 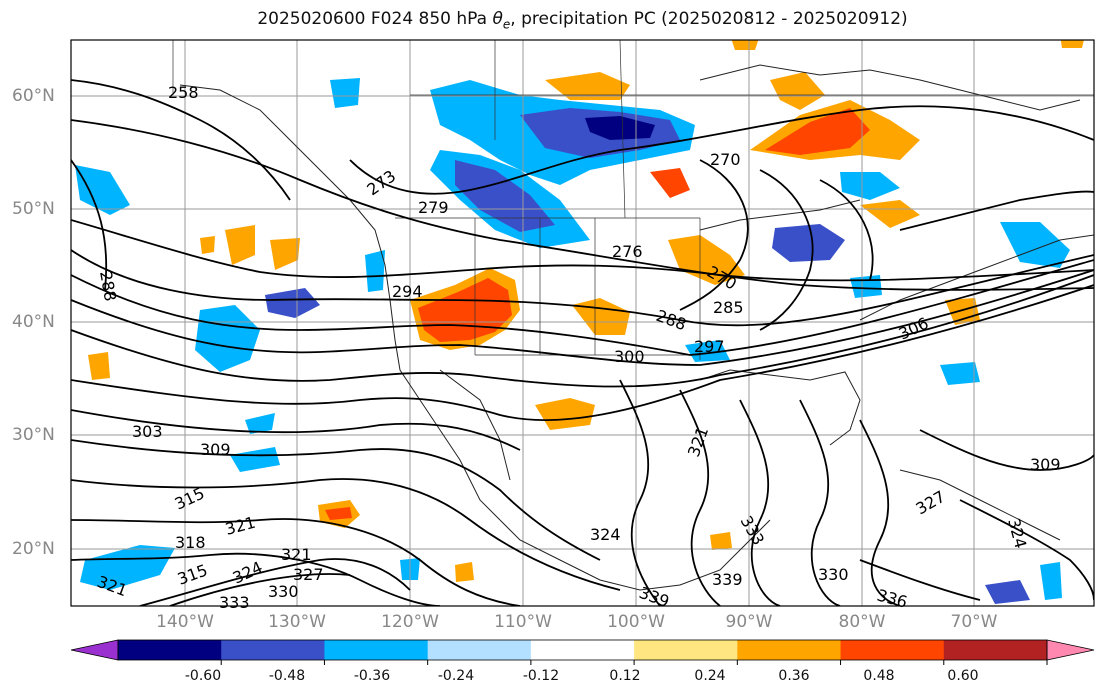 What do you see at coordinates (407, 291) in the screenshot?
I see `contour-label: 294` at bounding box center [407, 291].